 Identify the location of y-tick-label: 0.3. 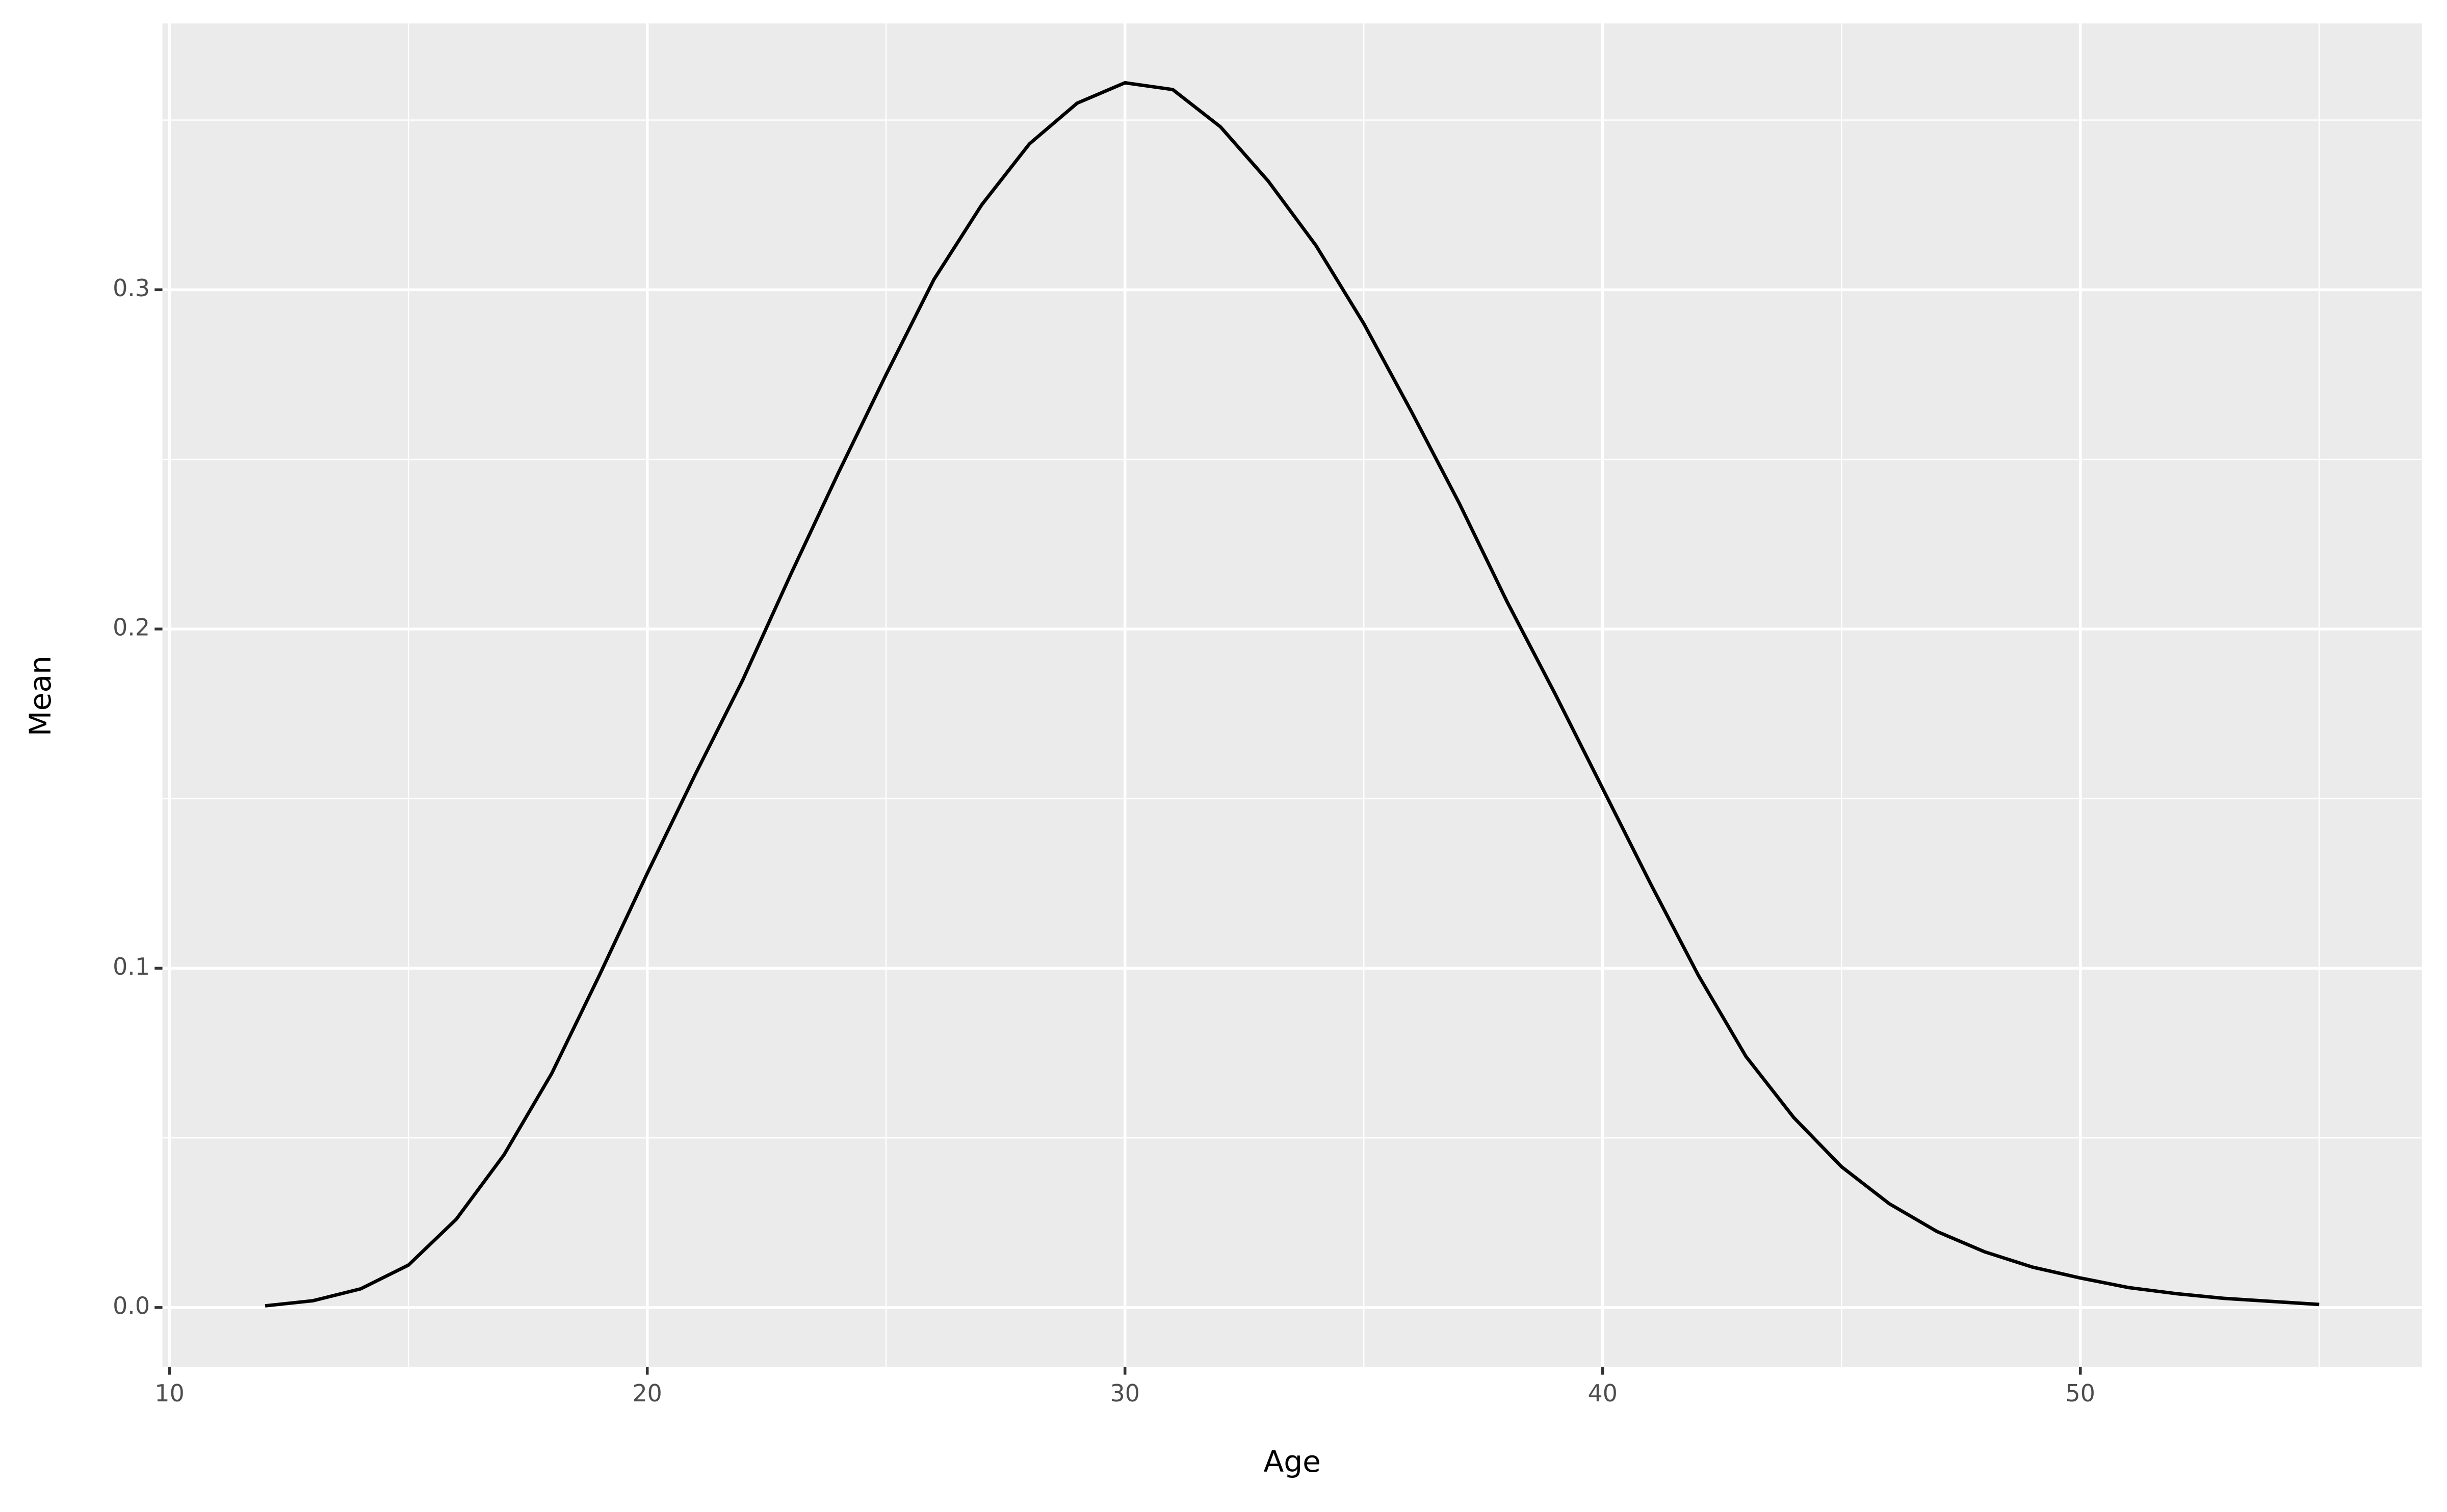
(131, 288).